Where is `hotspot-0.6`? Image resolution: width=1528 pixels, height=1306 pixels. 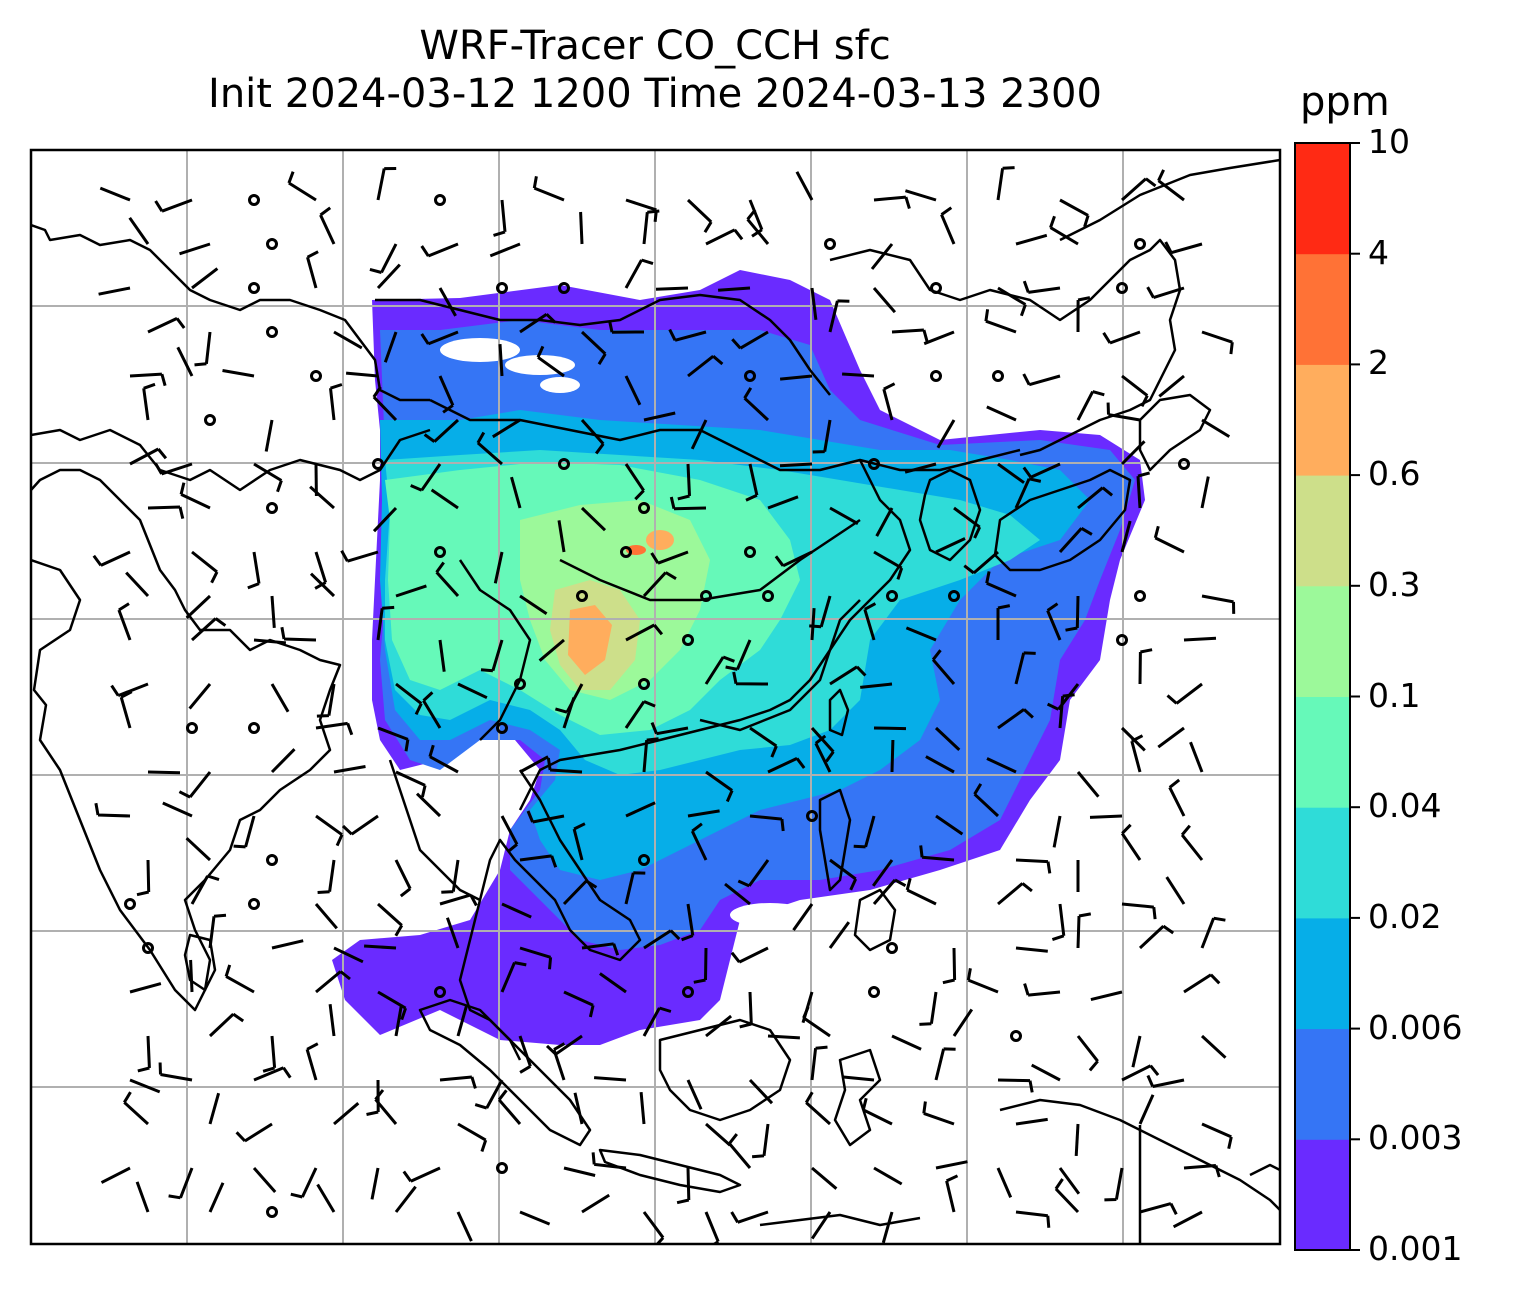 hotspot-0.6 is located at coordinates (660, 540).